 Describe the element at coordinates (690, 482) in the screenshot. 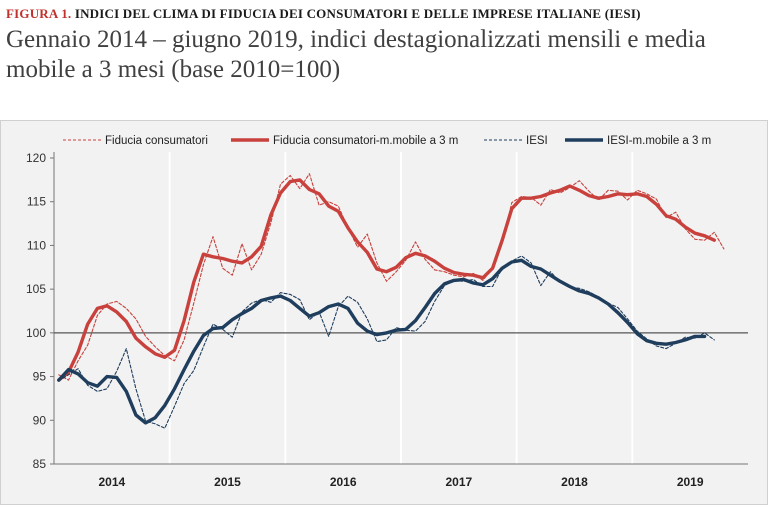

I see `x-tick-label: 2019` at that location.